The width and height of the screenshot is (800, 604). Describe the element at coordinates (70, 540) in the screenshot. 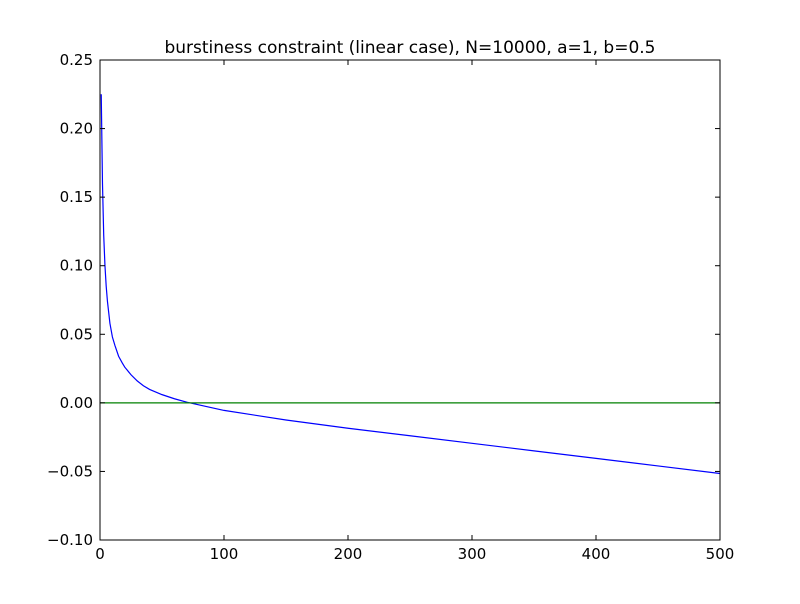

I see `y-tick-label: −0.10` at that location.